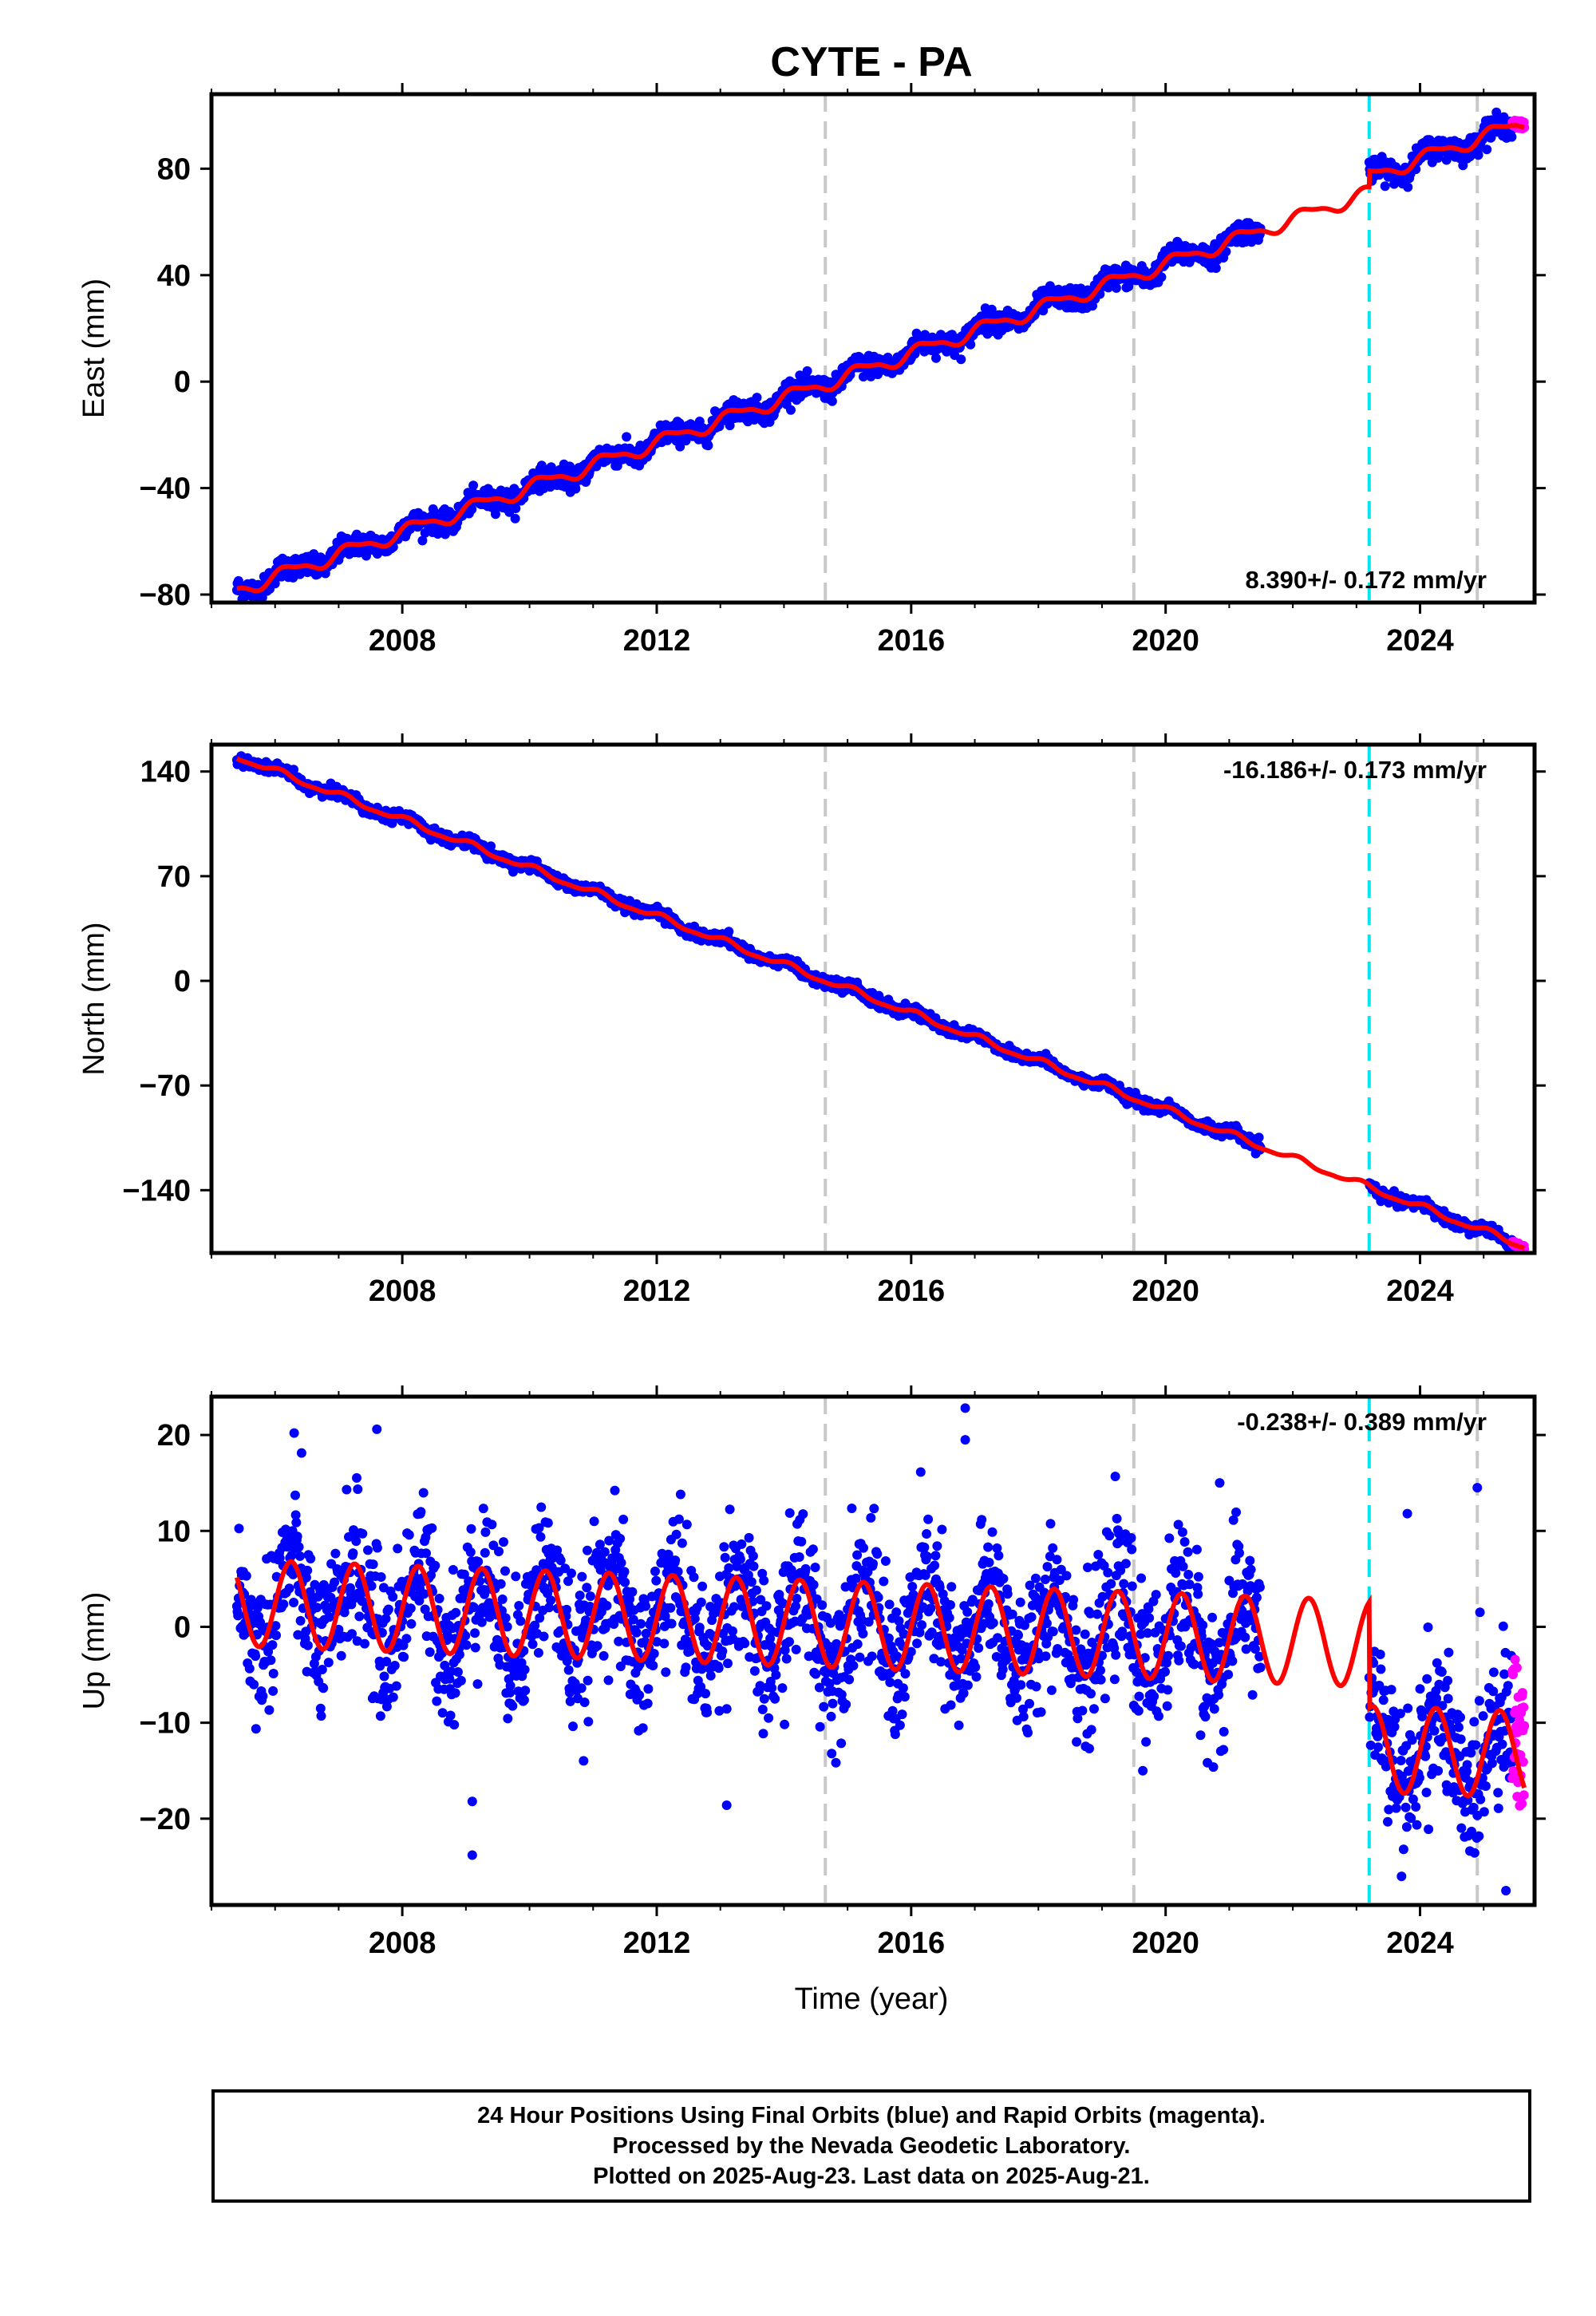  I want to click on y-tick-label: −140, so click(156, 1190).